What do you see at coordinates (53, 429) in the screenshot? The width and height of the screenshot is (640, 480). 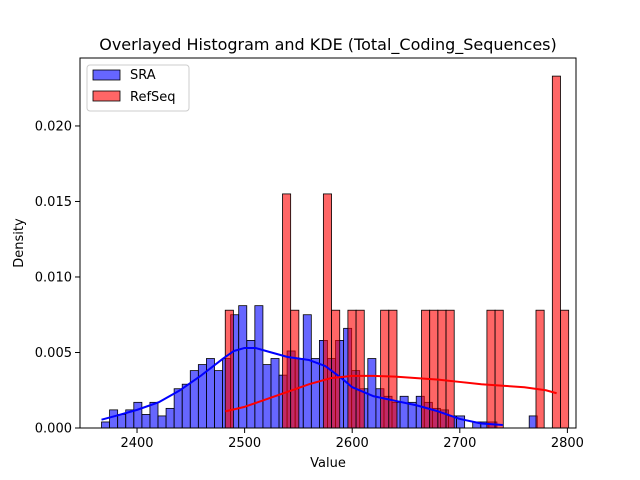 I see `y-tick-label: 0.000` at bounding box center [53, 429].